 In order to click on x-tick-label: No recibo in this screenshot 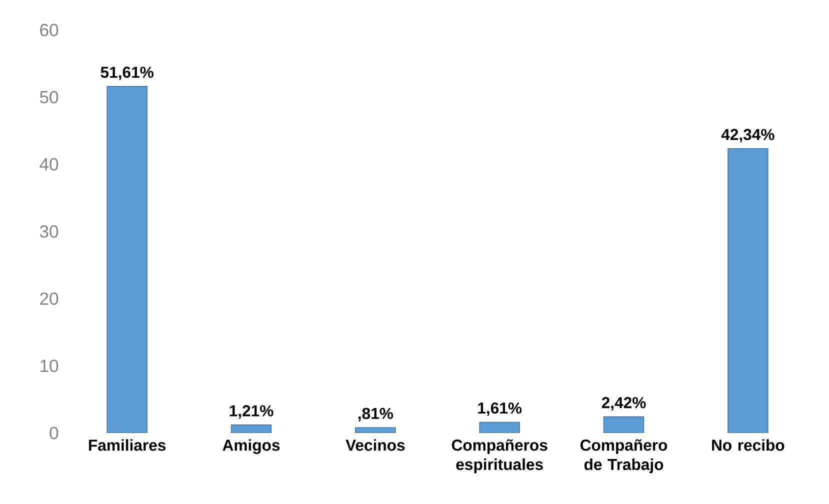, I will do `click(748, 445)`.